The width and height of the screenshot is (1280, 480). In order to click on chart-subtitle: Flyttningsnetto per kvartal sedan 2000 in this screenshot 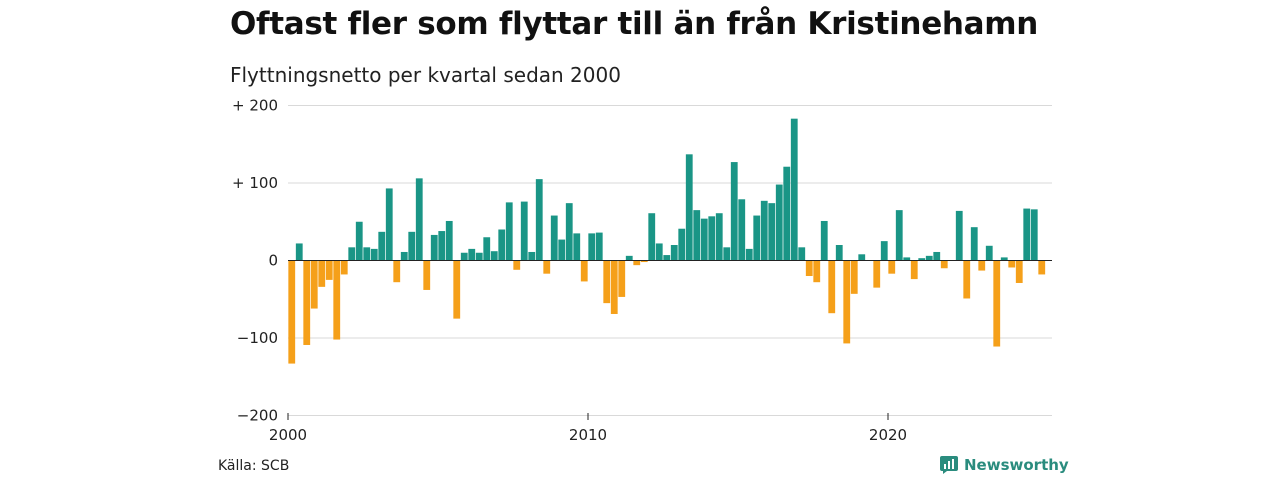, I will do `click(425, 75)`.